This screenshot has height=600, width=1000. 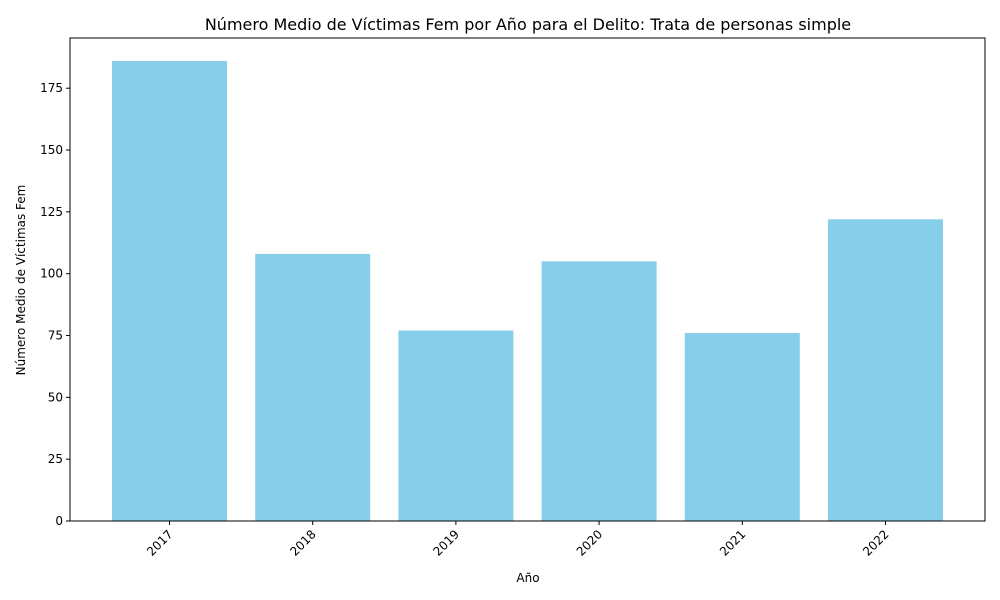 I want to click on x-tick-label: 2022, so click(x=875, y=542).